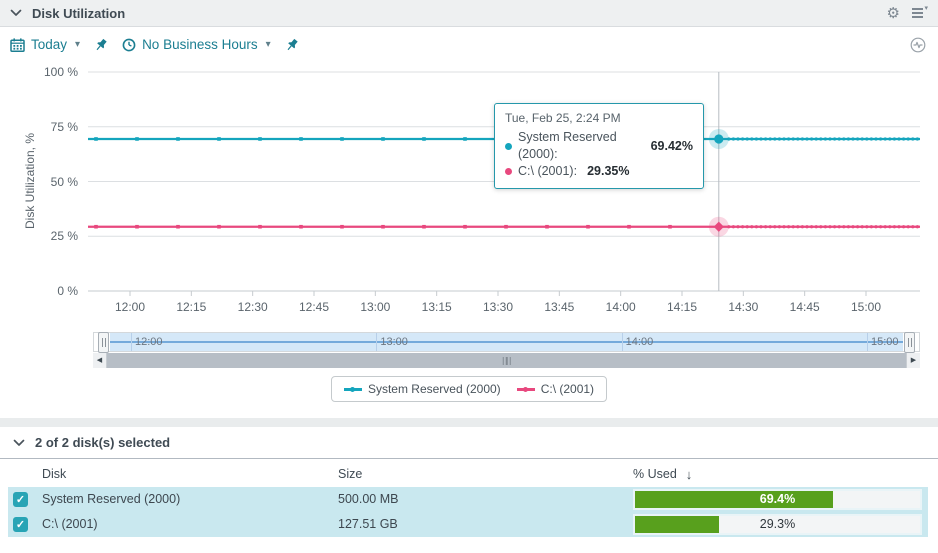 The width and height of the screenshot is (938, 553). Describe the element at coordinates (100, 360) in the screenshot. I see `scroll-left-button: ◀` at that location.